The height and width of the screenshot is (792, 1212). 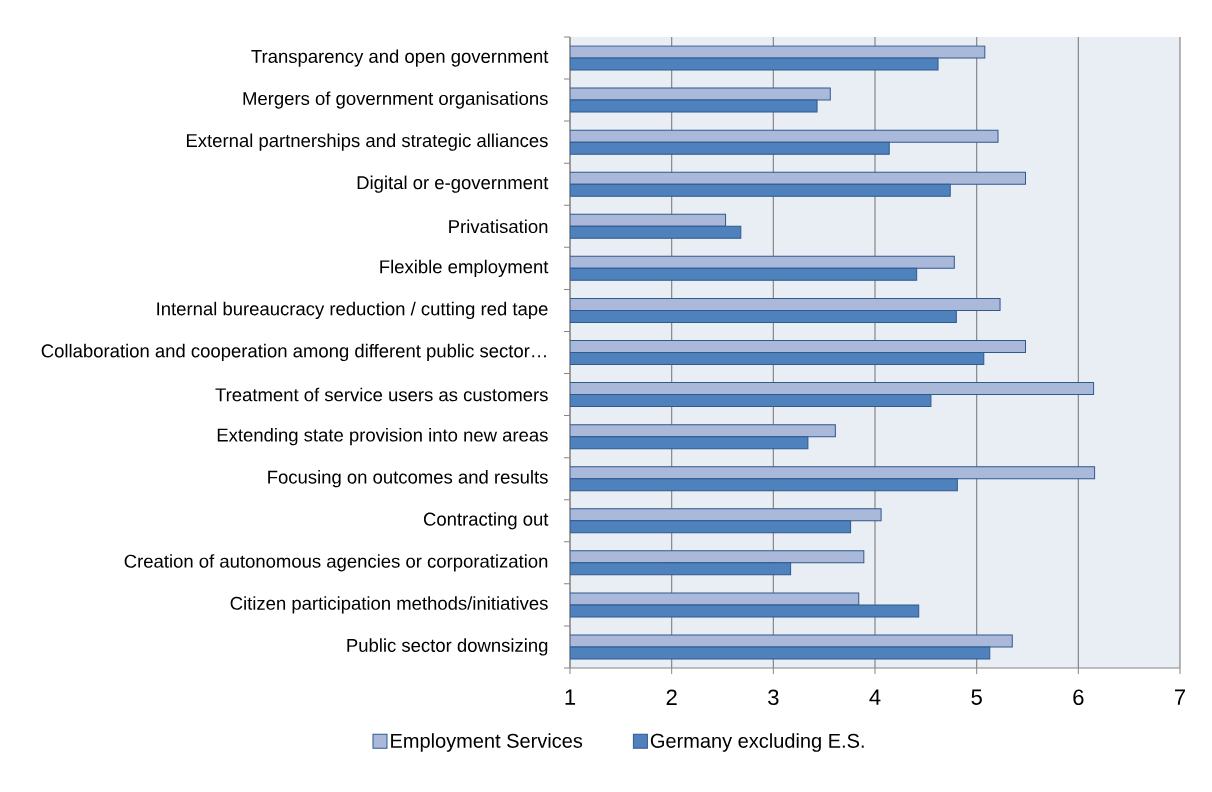 I want to click on x-tick-label: 4, so click(x=875, y=697).